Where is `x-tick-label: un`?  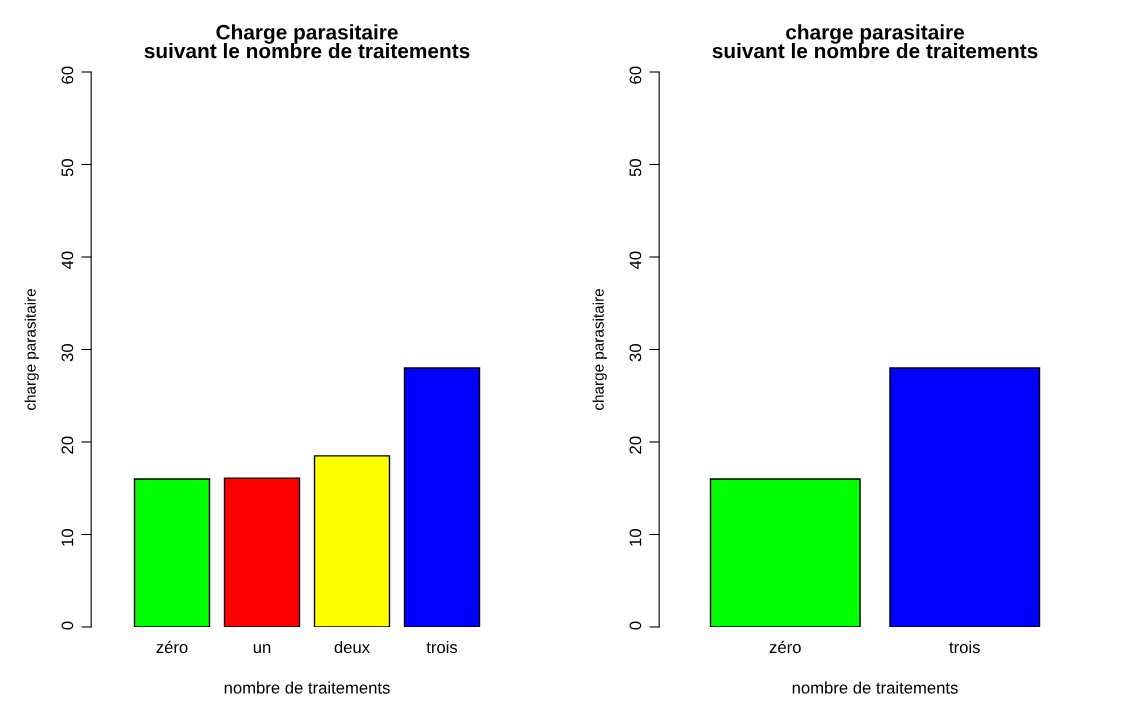 x-tick-label: un is located at coordinates (262, 649).